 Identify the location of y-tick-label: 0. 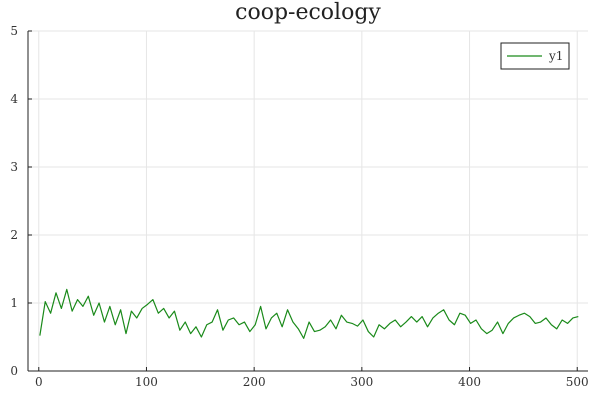
(14, 371).